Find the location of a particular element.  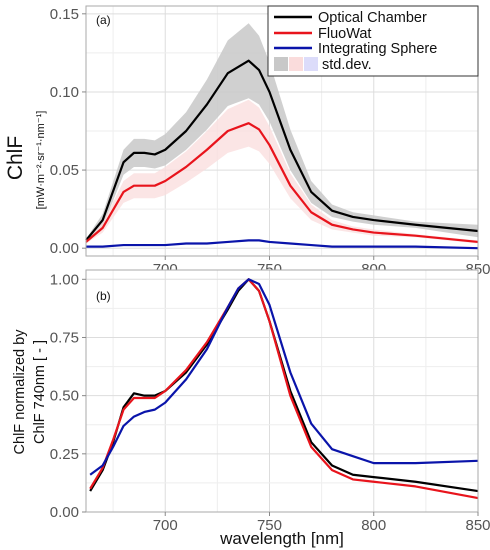

xtick-label: 700 is located at coordinates (165, 525).